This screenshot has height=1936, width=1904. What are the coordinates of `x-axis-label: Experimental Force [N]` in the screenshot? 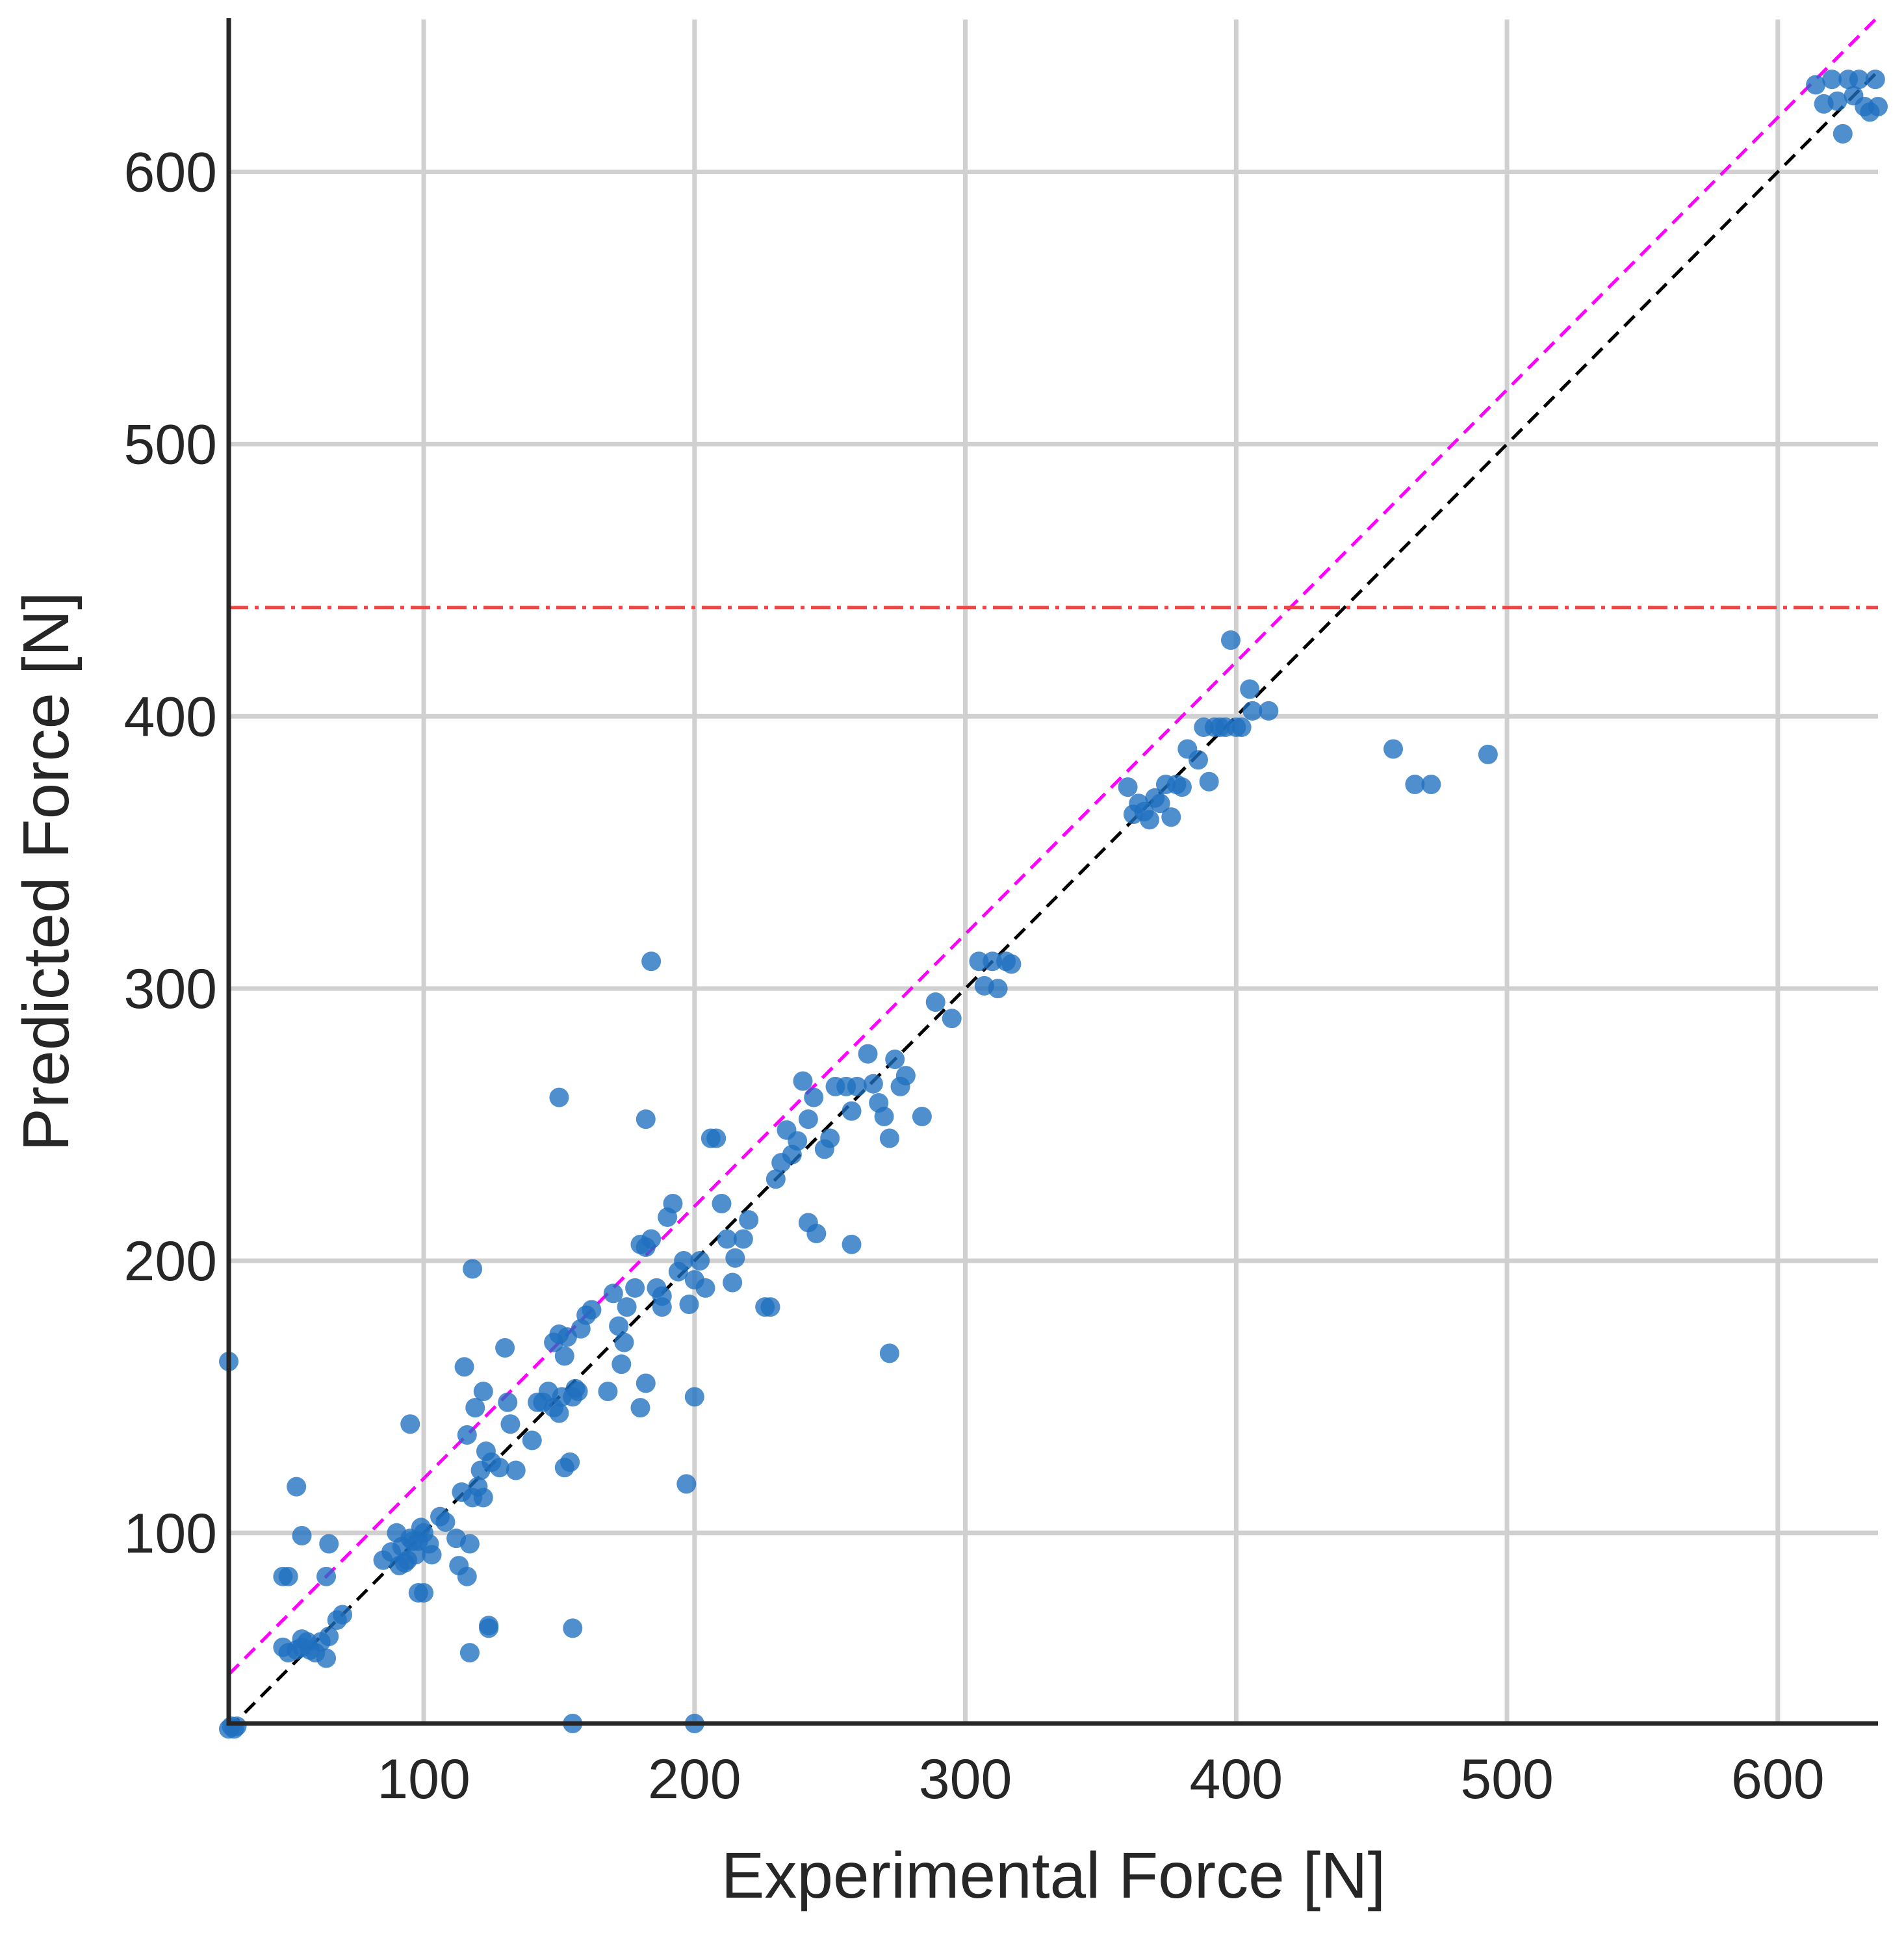 It's located at (1054, 1876).